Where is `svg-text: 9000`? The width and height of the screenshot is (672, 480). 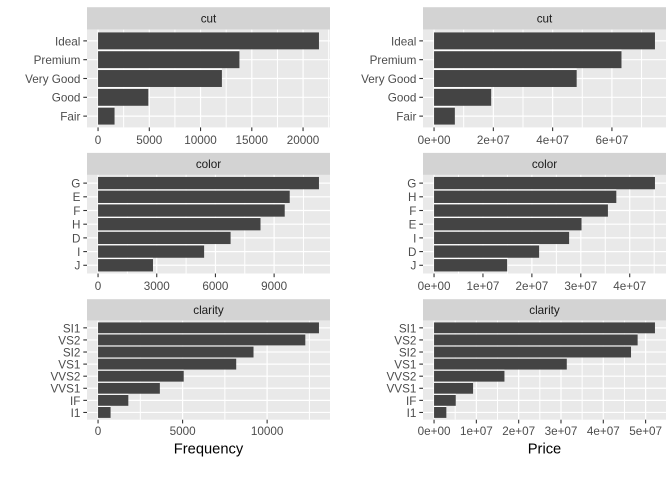
svg-text: 9000 is located at coordinates (274, 286).